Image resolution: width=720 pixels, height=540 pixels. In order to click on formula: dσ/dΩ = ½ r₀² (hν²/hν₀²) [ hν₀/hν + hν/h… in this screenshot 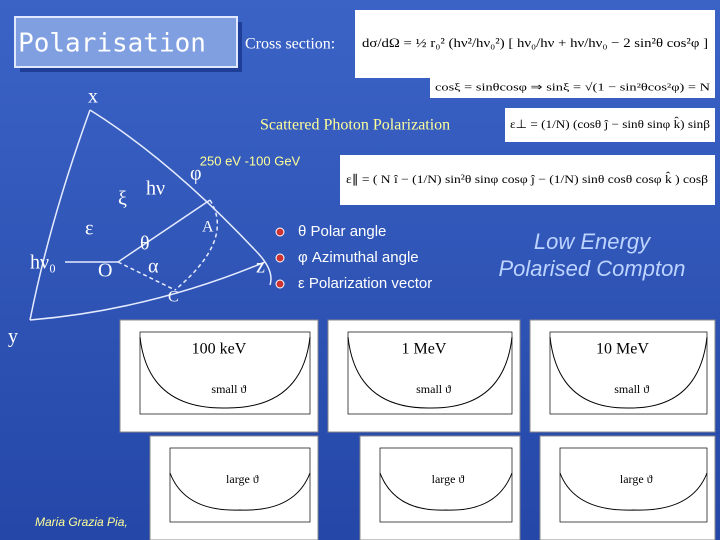, I will do `click(535, 42)`.